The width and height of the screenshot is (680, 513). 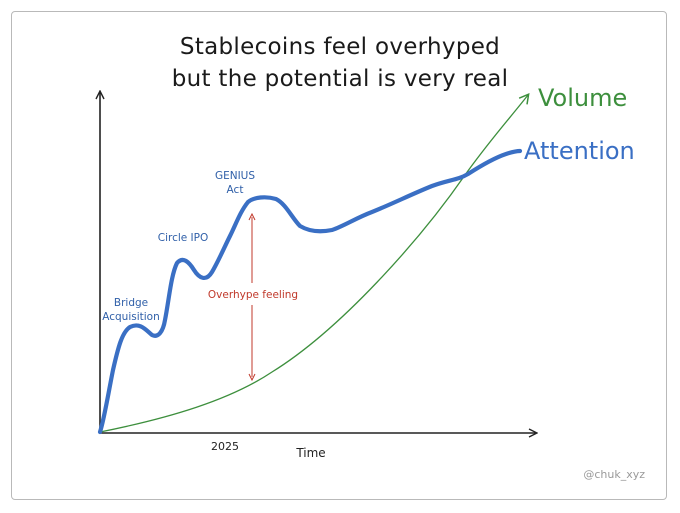 What do you see at coordinates (340, 47) in the screenshot?
I see `chart-title-line-1: Stablecoins feel overhyped` at bounding box center [340, 47].